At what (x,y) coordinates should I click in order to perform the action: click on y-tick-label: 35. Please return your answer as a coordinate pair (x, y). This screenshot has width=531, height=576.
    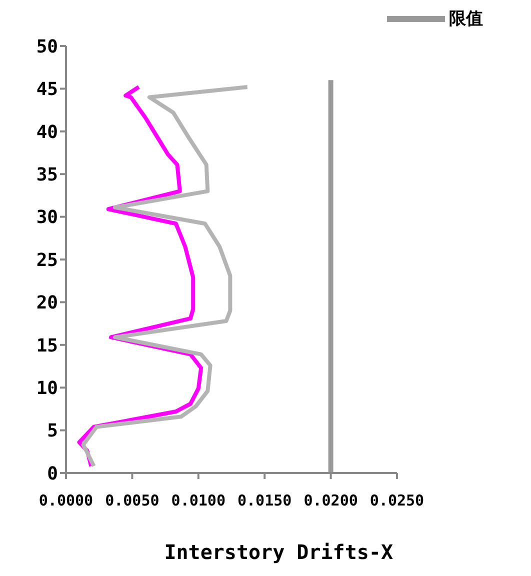
    Looking at the image, I should click on (47, 175).